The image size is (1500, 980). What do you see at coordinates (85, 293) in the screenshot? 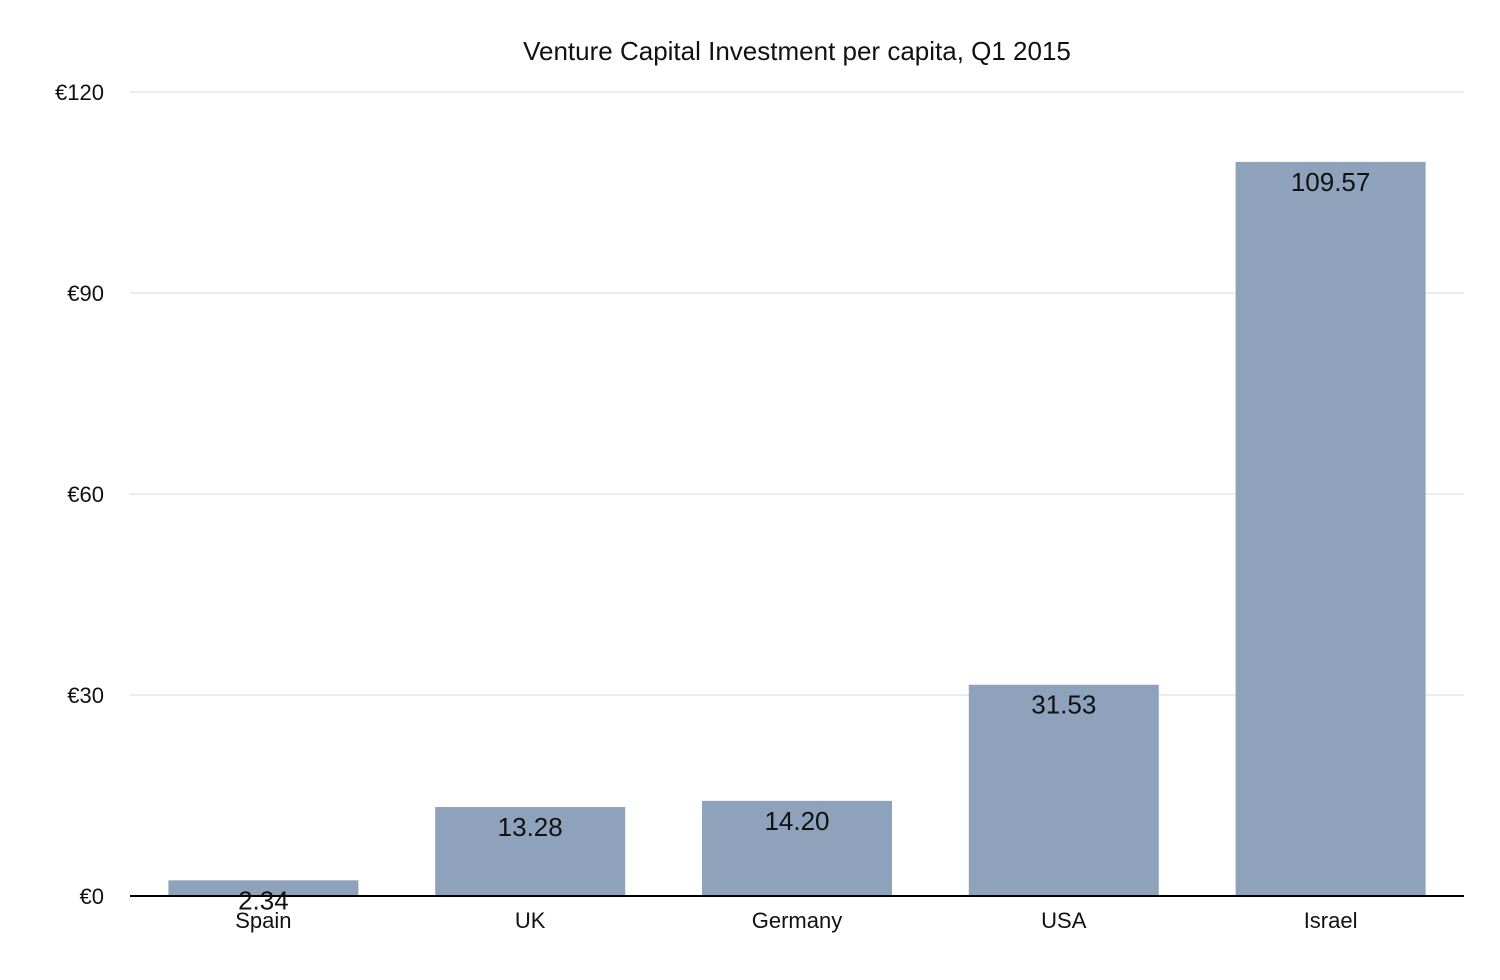
I see `y-tick-label: €90` at bounding box center [85, 293].